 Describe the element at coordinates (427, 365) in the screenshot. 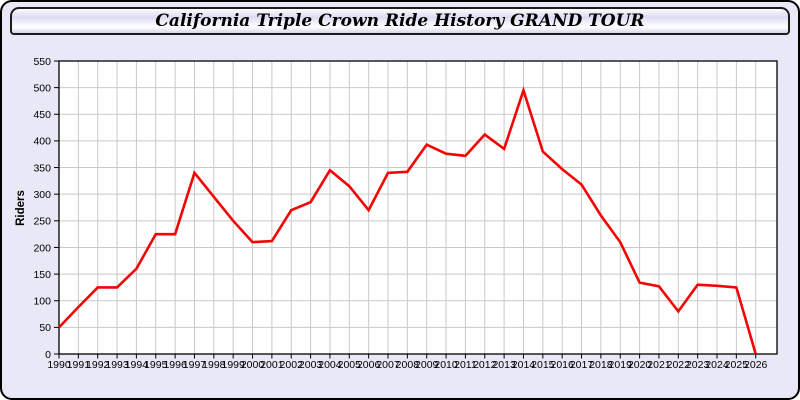

I see `x-axis-tick-label: 2009` at that location.